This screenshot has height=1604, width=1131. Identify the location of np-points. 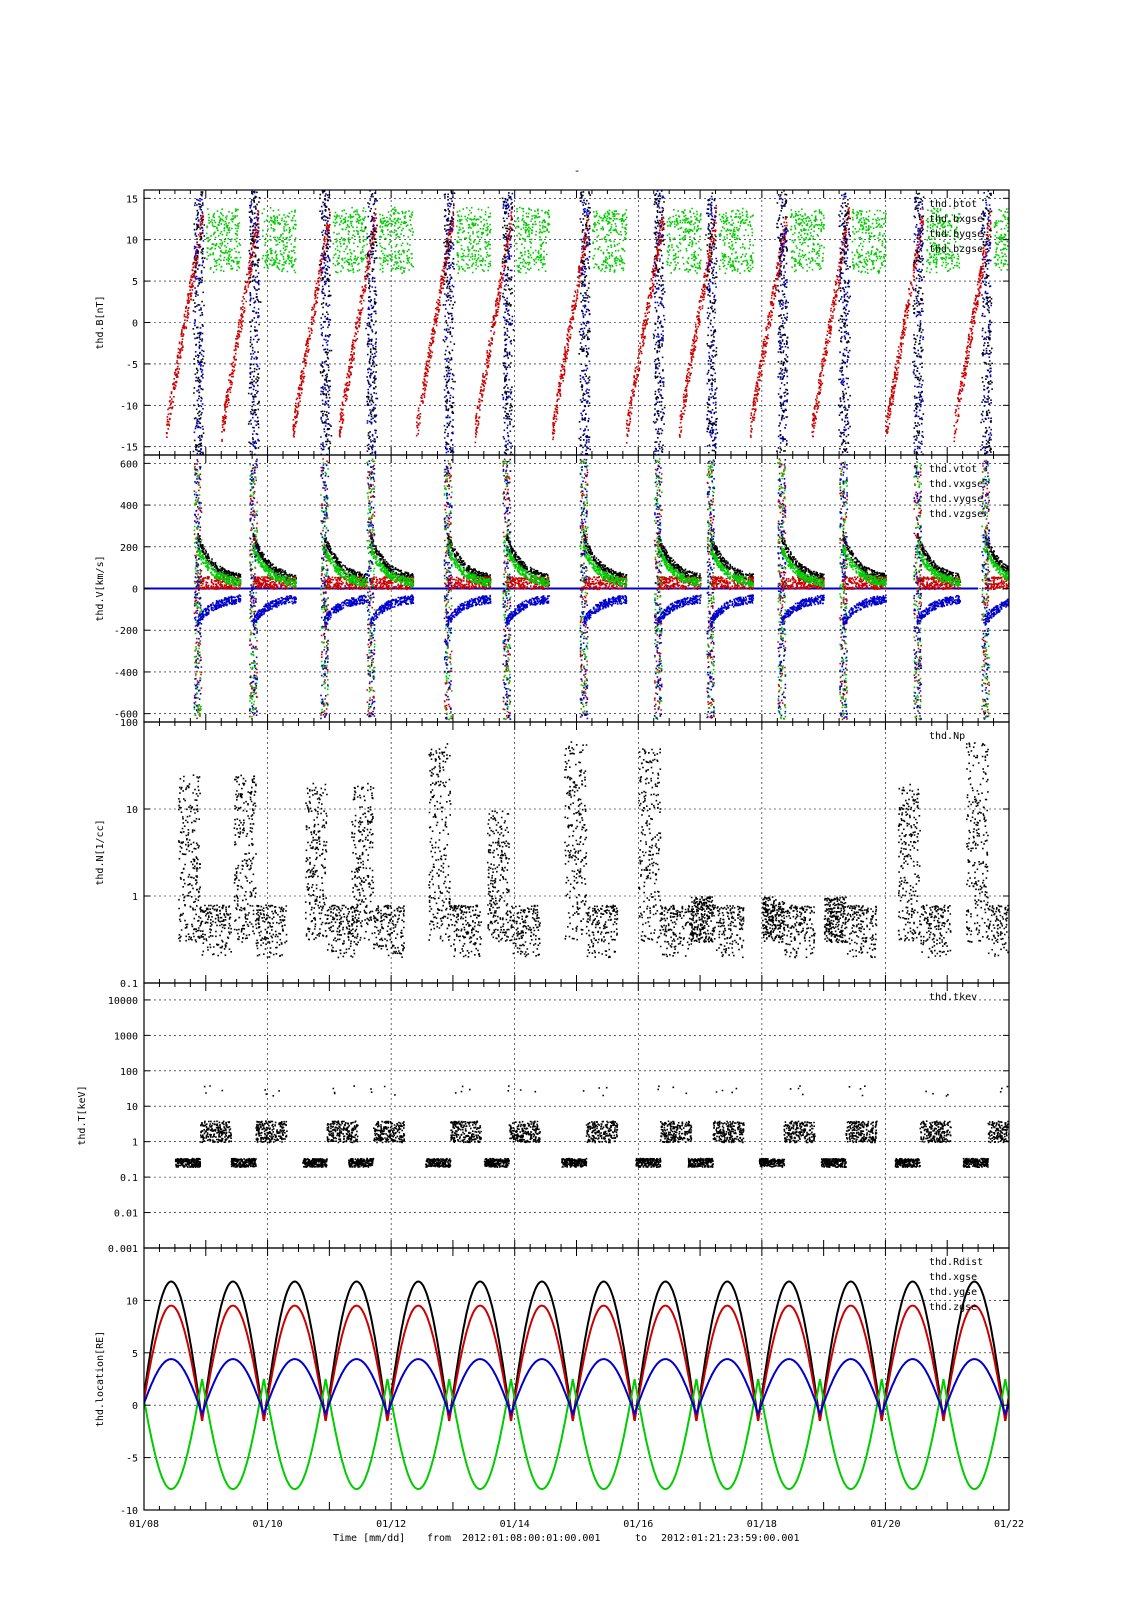
(593, 850).